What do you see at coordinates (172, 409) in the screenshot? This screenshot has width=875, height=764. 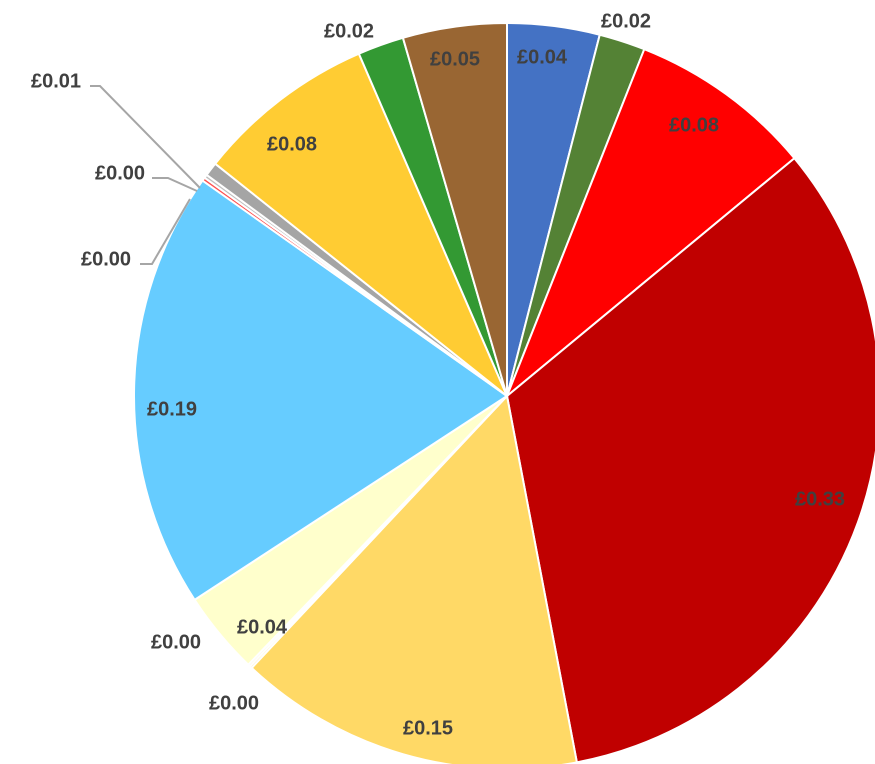 I see `data-label: £0.19` at bounding box center [172, 409].